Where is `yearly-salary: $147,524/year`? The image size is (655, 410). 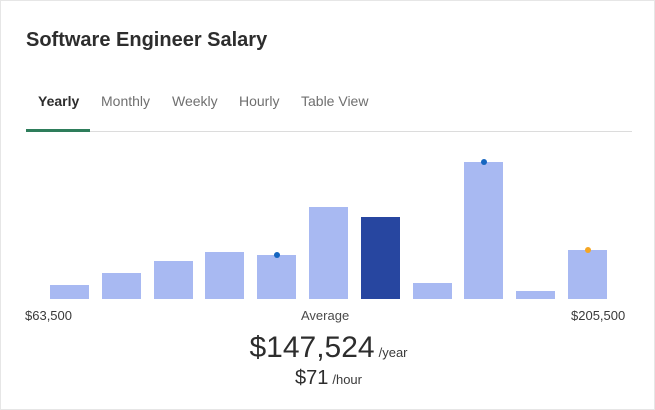
yearly-salary: $147,524/year is located at coordinates (328, 348).